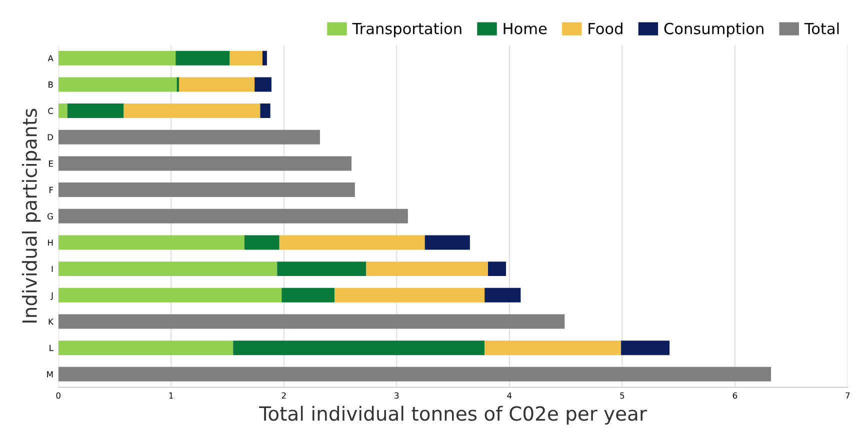  Describe the element at coordinates (50, 85) in the screenshot. I see `y-tick-label: B` at that location.